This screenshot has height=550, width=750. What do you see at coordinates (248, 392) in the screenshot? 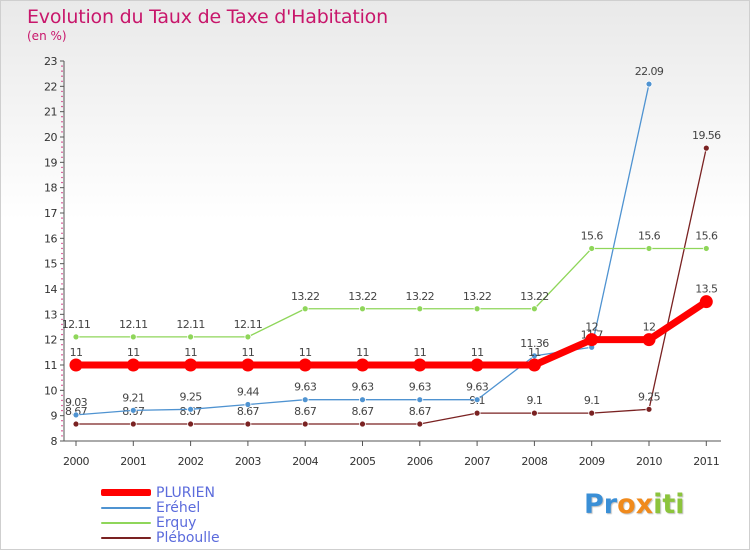
I see `data-label: 9.44` at bounding box center [248, 392].